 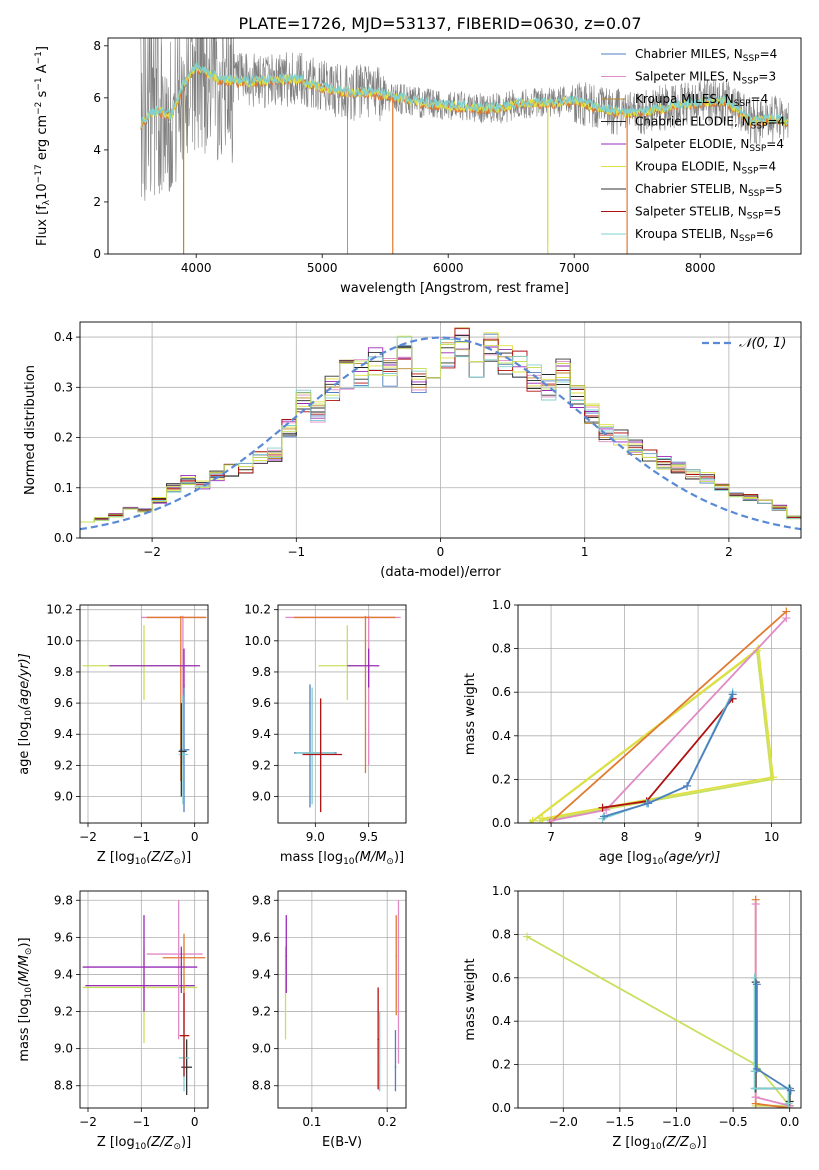 I want to click on x-tick-label: 0.2, so click(x=387, y=1122).